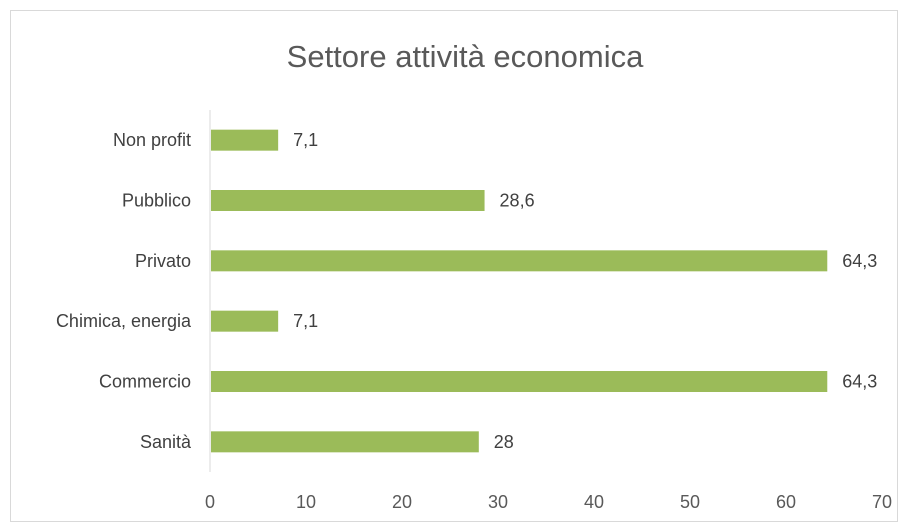  Describe the element at coordinates (594, 502) in the screenshot. I see `x-tick-label: 40` at that location.